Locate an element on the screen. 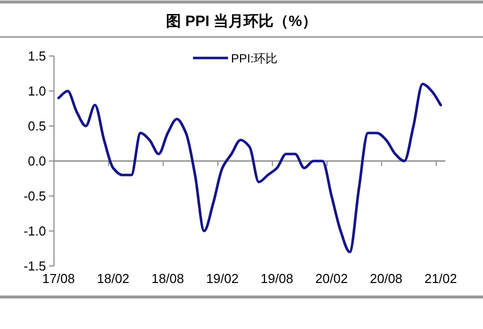 This screenshot has width=483, height=329. x-tick-label: 18/08 is located at coordinates (167, 278).